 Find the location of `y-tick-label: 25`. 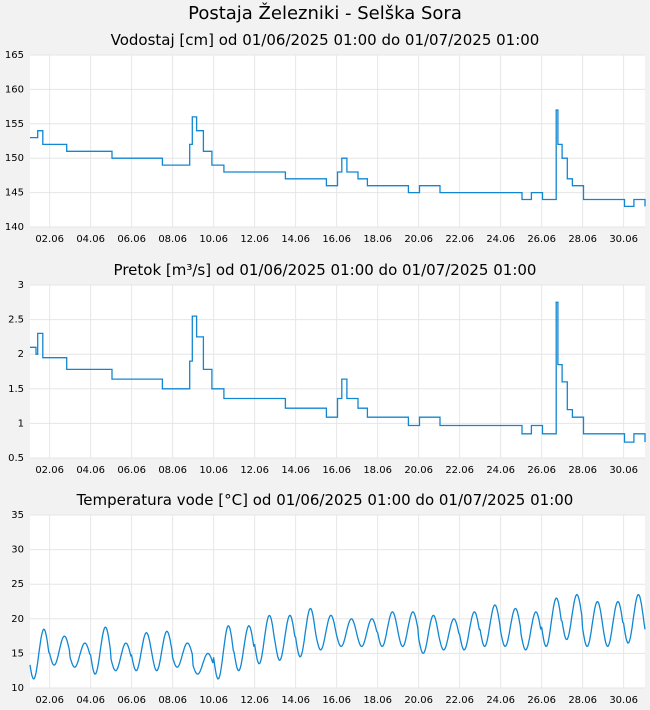

y-tick-label: 25 is located at coordinates (17, 584).